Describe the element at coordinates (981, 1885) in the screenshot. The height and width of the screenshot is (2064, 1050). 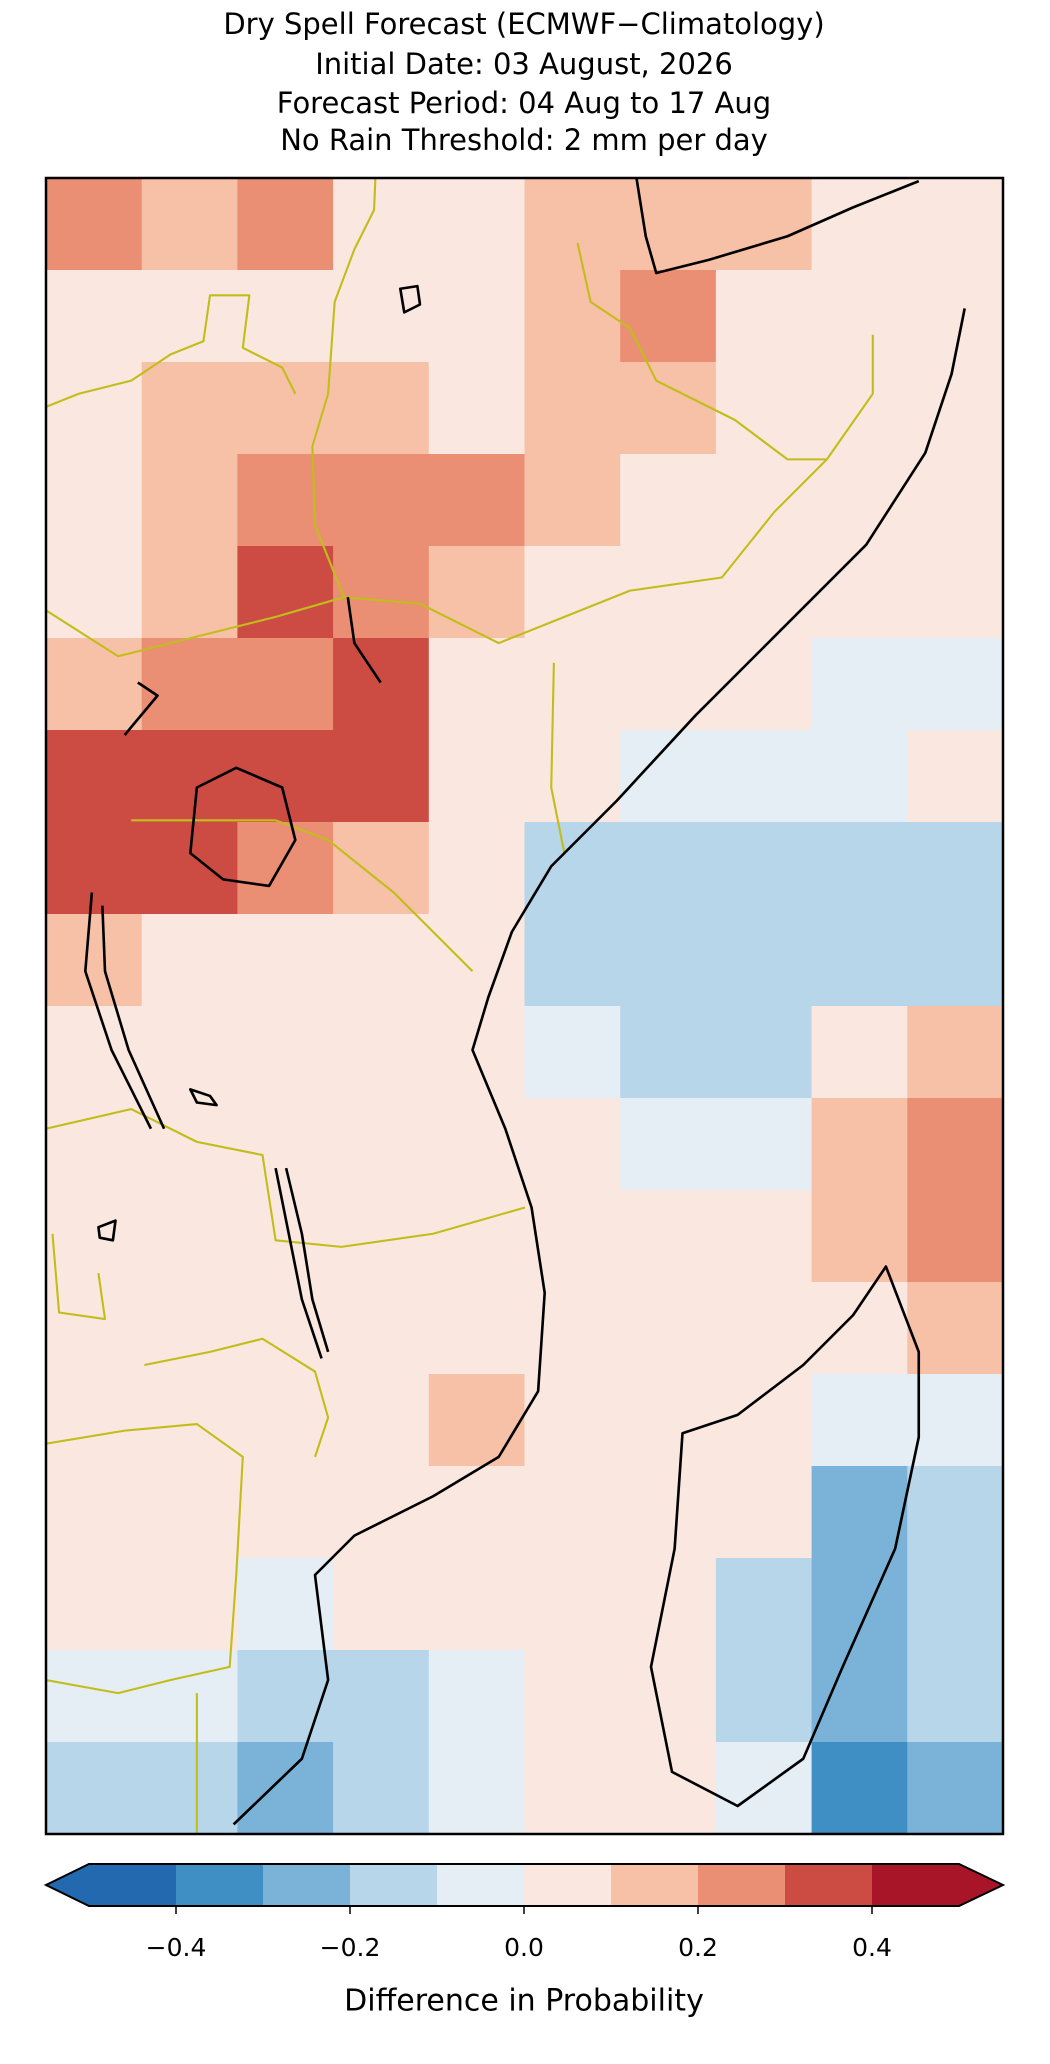
I see `colorbar-extend` at that location.